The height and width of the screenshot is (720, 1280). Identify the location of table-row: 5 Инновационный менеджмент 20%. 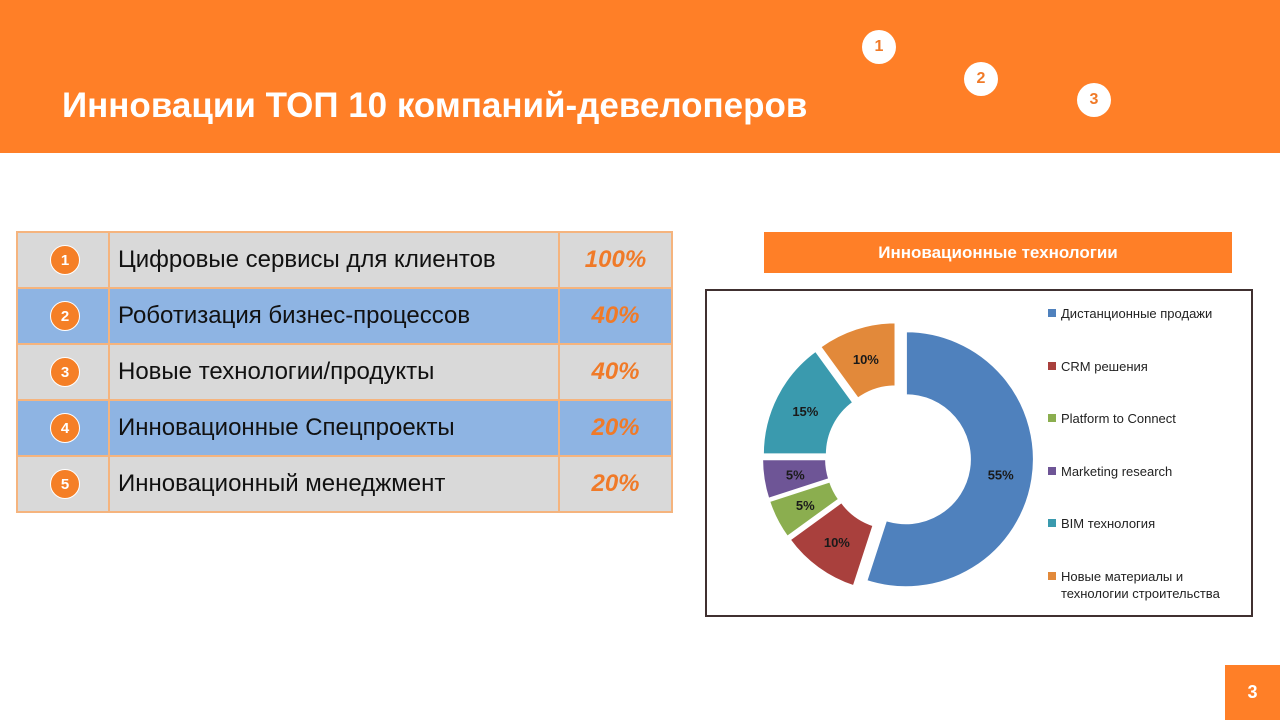
(344, 484).